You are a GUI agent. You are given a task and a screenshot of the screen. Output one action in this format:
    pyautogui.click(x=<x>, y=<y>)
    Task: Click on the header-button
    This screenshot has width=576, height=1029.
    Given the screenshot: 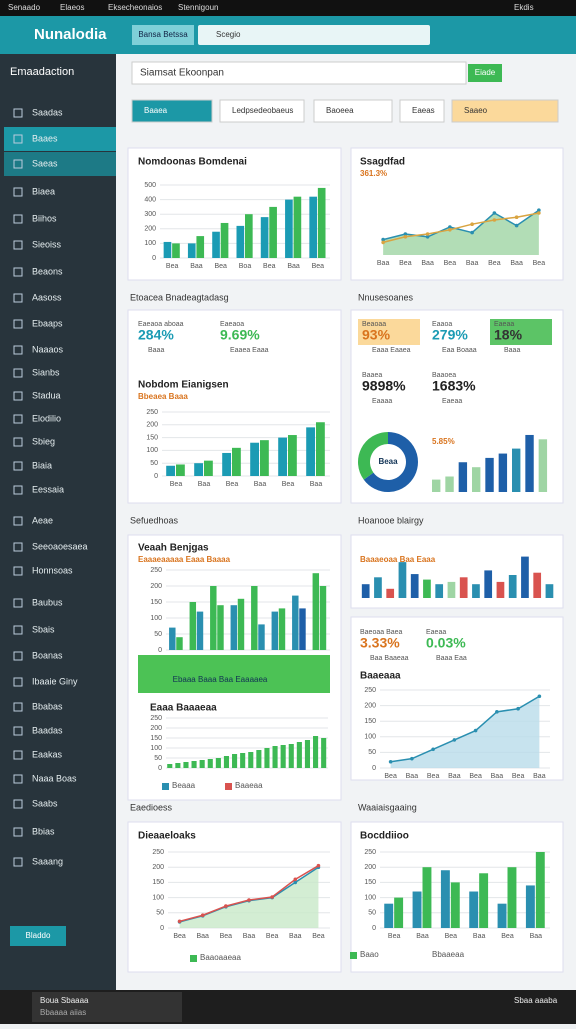 What is the action you would take?
    pyautogui.click(x=163, y=35)
    